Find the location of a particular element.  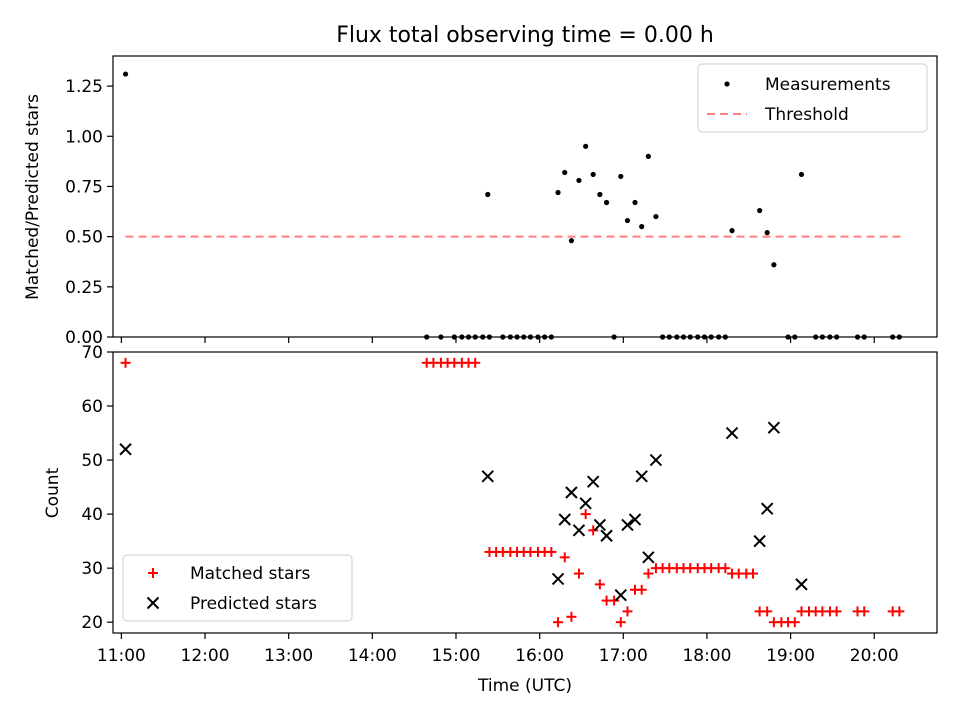

legend-measurements-label: Measurements is located at coordinates (828, 85).